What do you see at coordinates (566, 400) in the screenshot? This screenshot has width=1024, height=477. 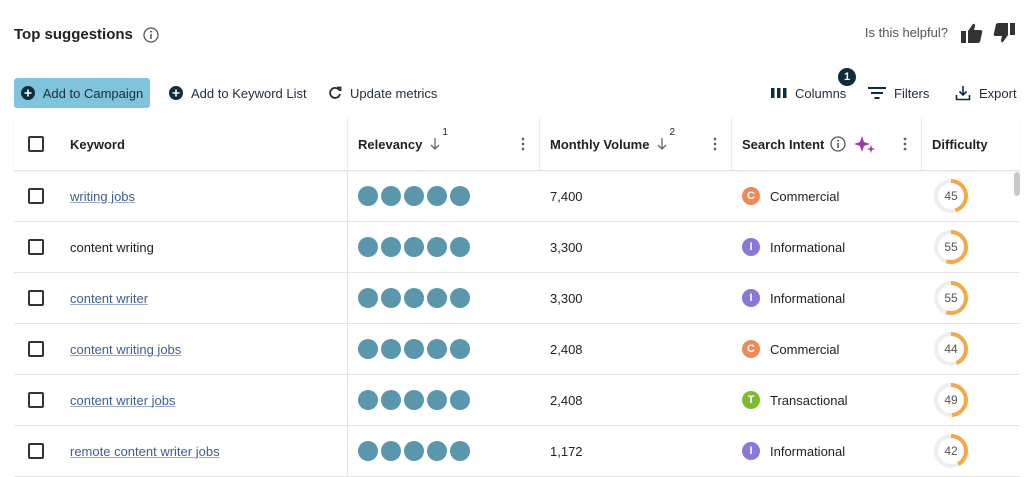 I see `monthly-volume: 2,408` at bounding box center [566, 400].